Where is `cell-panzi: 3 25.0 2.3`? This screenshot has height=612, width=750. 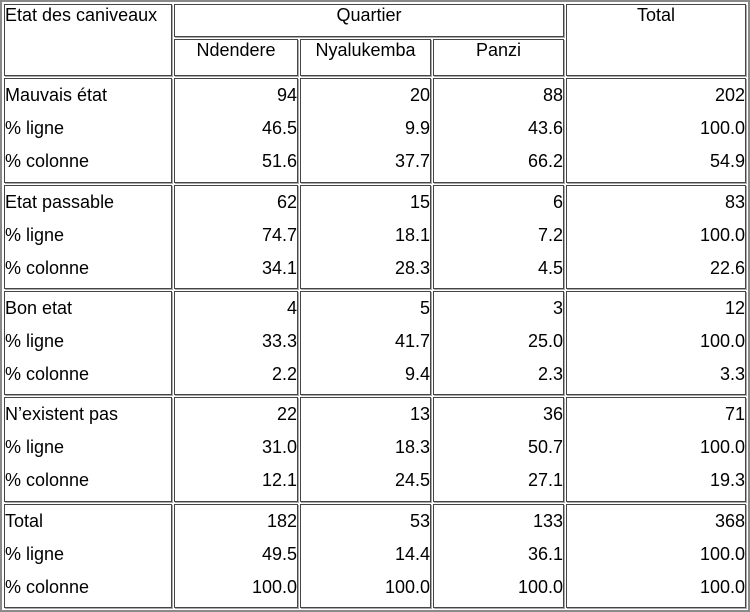
cell-panzi: 3 25.0 2.3 is located at coordinates (499, 343).